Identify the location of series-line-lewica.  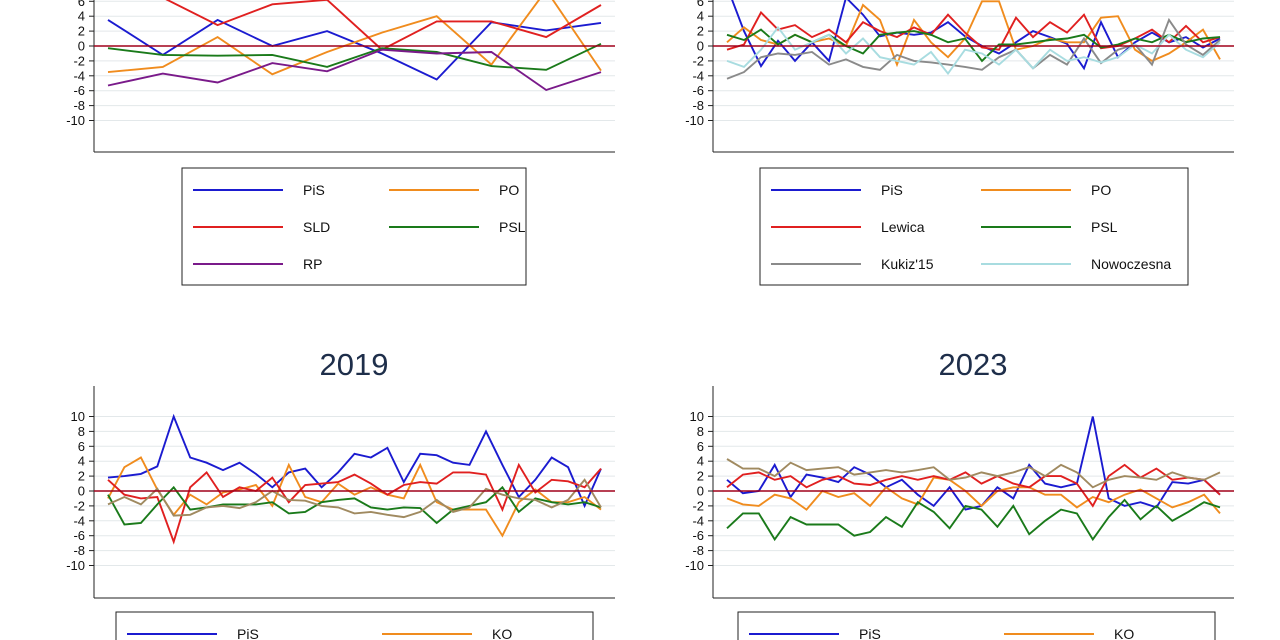
(973, 30).